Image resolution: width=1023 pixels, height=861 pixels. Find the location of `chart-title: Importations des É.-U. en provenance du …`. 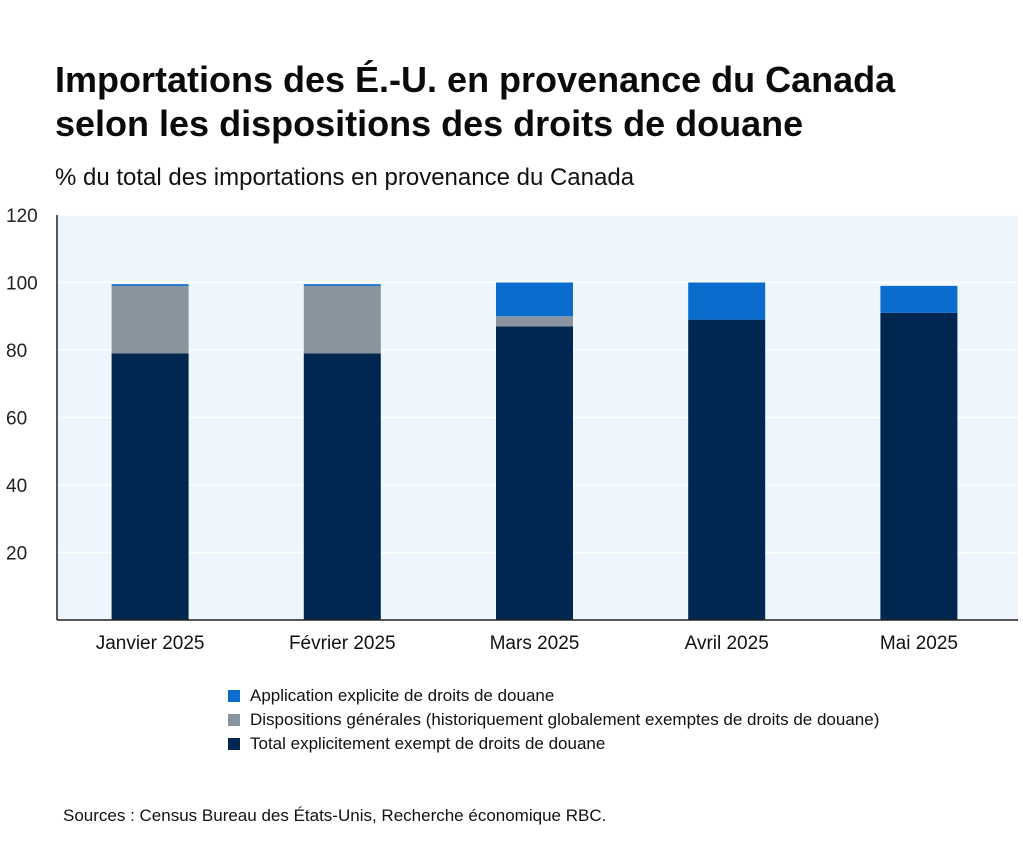

chart-title: Importations des É.-U. en provenance du … is located at coordinates (530, 102).